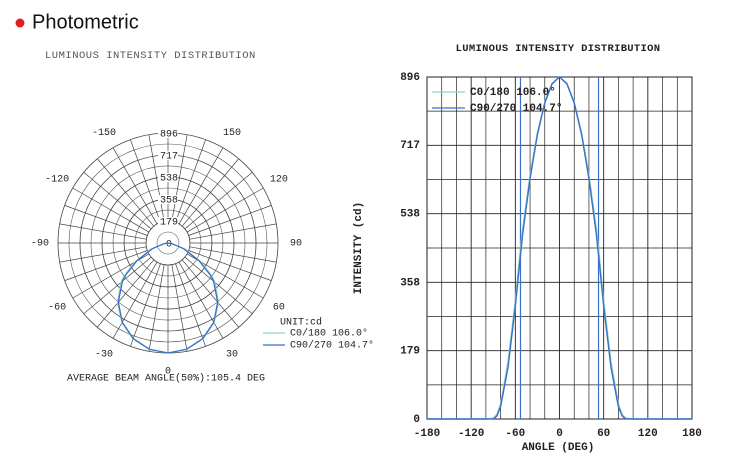  What do you see at coordinates (427, 434) in the screenshot?
I see `x-tick-label: -180` at bounding box center [427, 434].